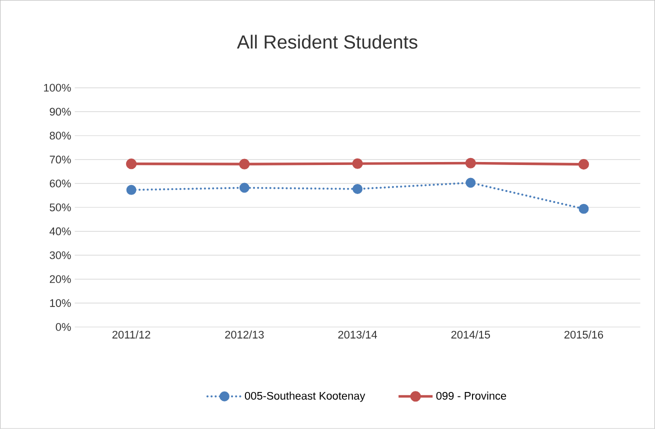 This screenshot has height=429, width=655. What do you see at coordinates (131, 334) in the screenshot?
I see `x-tick-label: 2011/12` at bounding box center [131, 334].